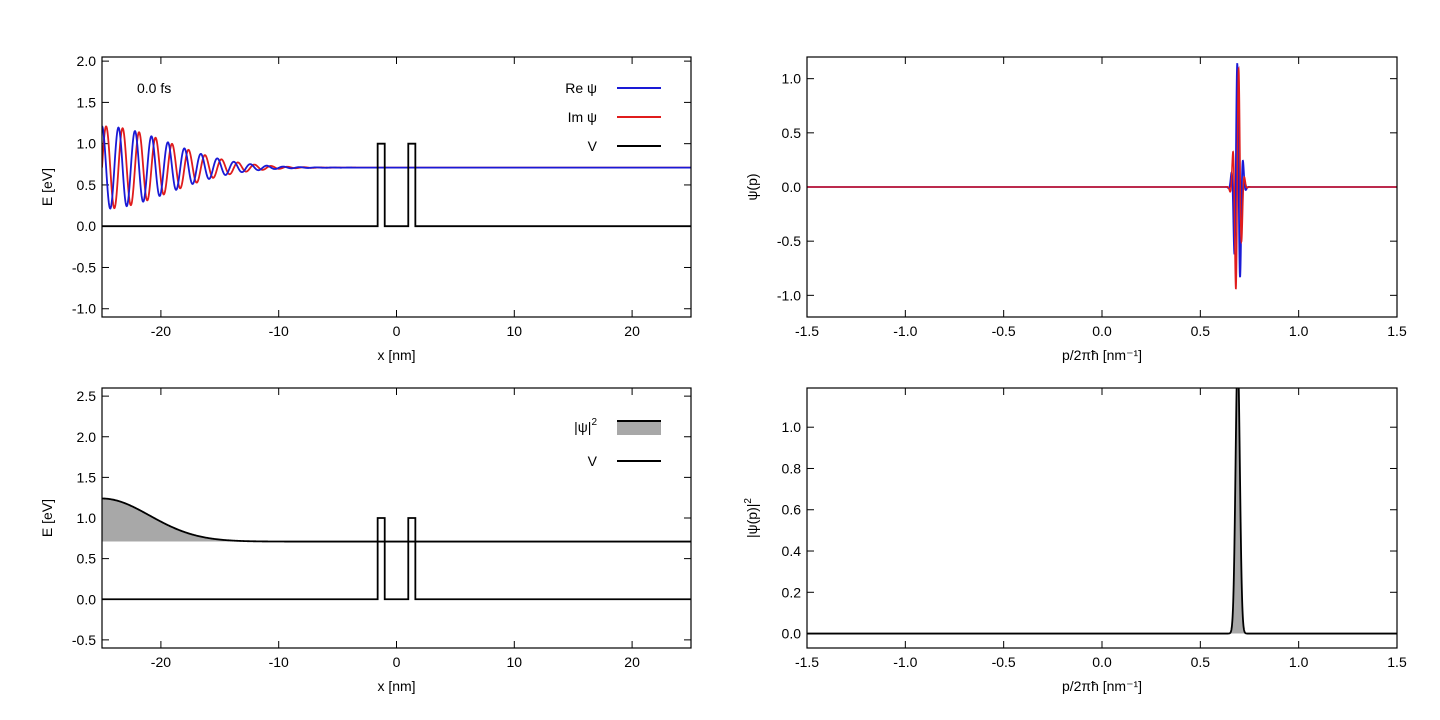 The image size is (1440, 720). What do you see at coordinates (396, 167) in the screenshot?
I see `series-re-psi` at bounding box center [396, 167].